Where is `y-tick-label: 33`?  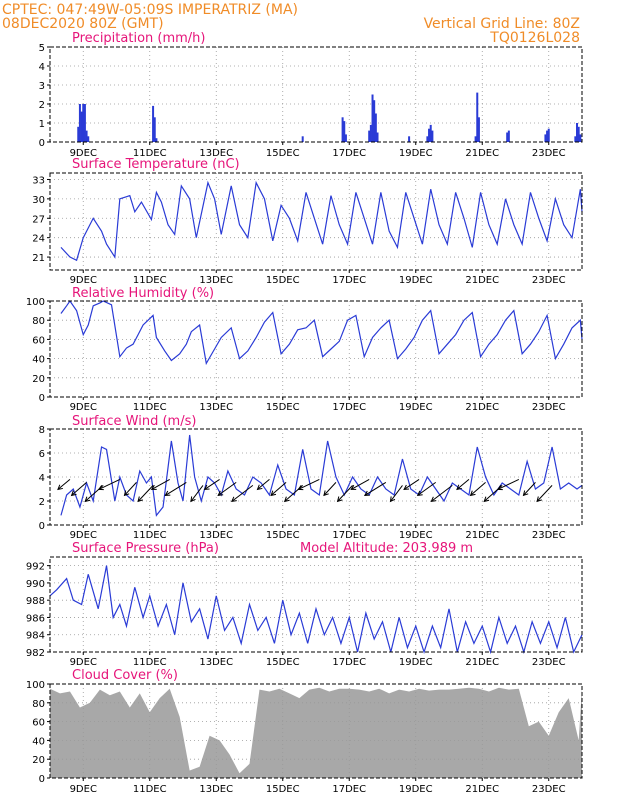 y-tick-label: 33 is located at coordinates (38, 180).